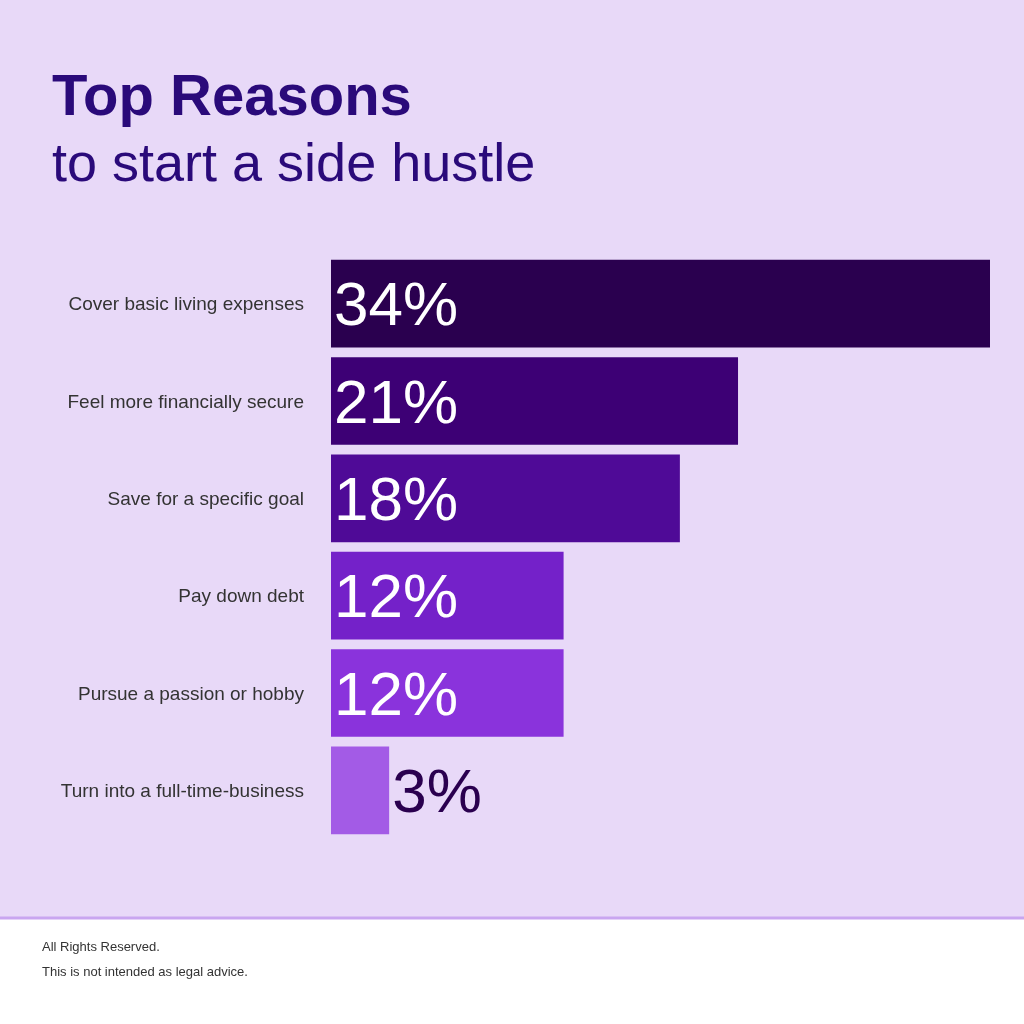  Describe the element at coordinates (182, 790) in the screenshot. I see `y-tick-label: Turn into a full-time-business` at that location.